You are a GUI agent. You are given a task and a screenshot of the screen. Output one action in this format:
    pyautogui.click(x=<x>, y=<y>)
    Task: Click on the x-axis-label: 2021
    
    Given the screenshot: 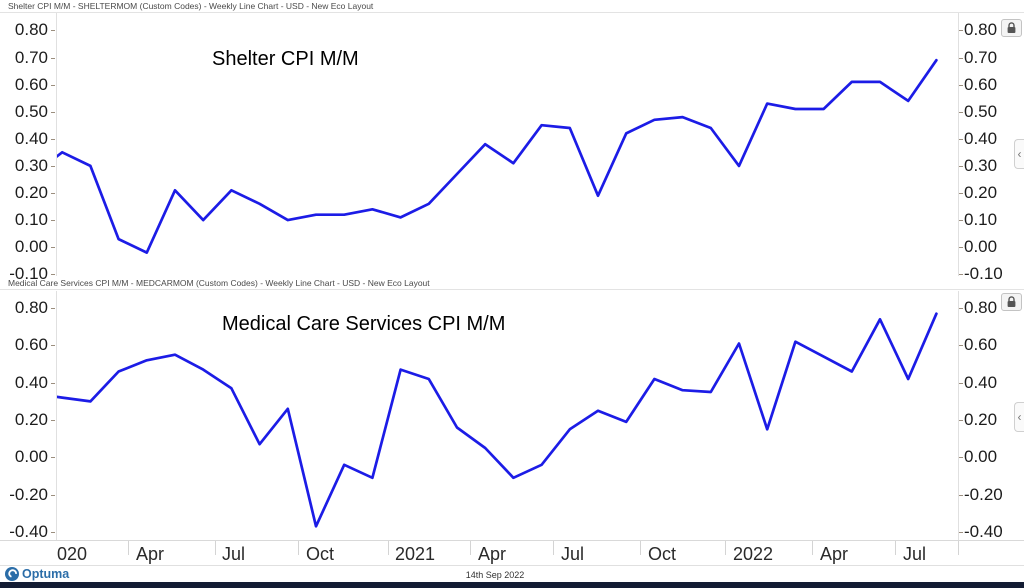 What is the action you would take?
    pyautogui.click(x=415, y=554)
    